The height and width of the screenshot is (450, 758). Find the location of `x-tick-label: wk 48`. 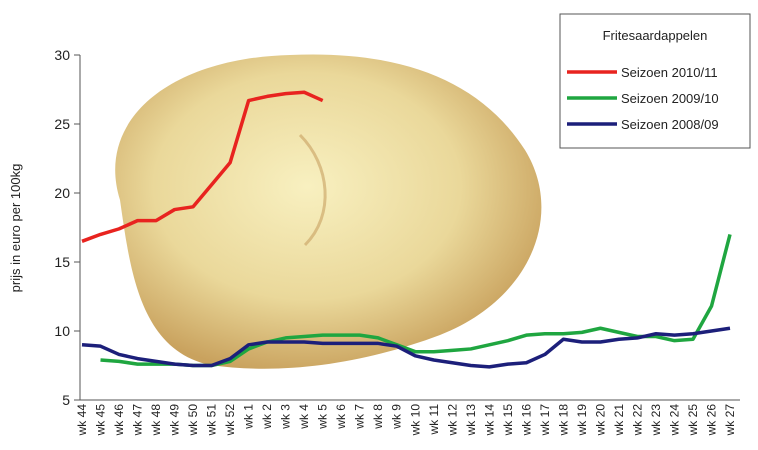

x-tick-label: wk 48 is located at coordinates (156, 420).